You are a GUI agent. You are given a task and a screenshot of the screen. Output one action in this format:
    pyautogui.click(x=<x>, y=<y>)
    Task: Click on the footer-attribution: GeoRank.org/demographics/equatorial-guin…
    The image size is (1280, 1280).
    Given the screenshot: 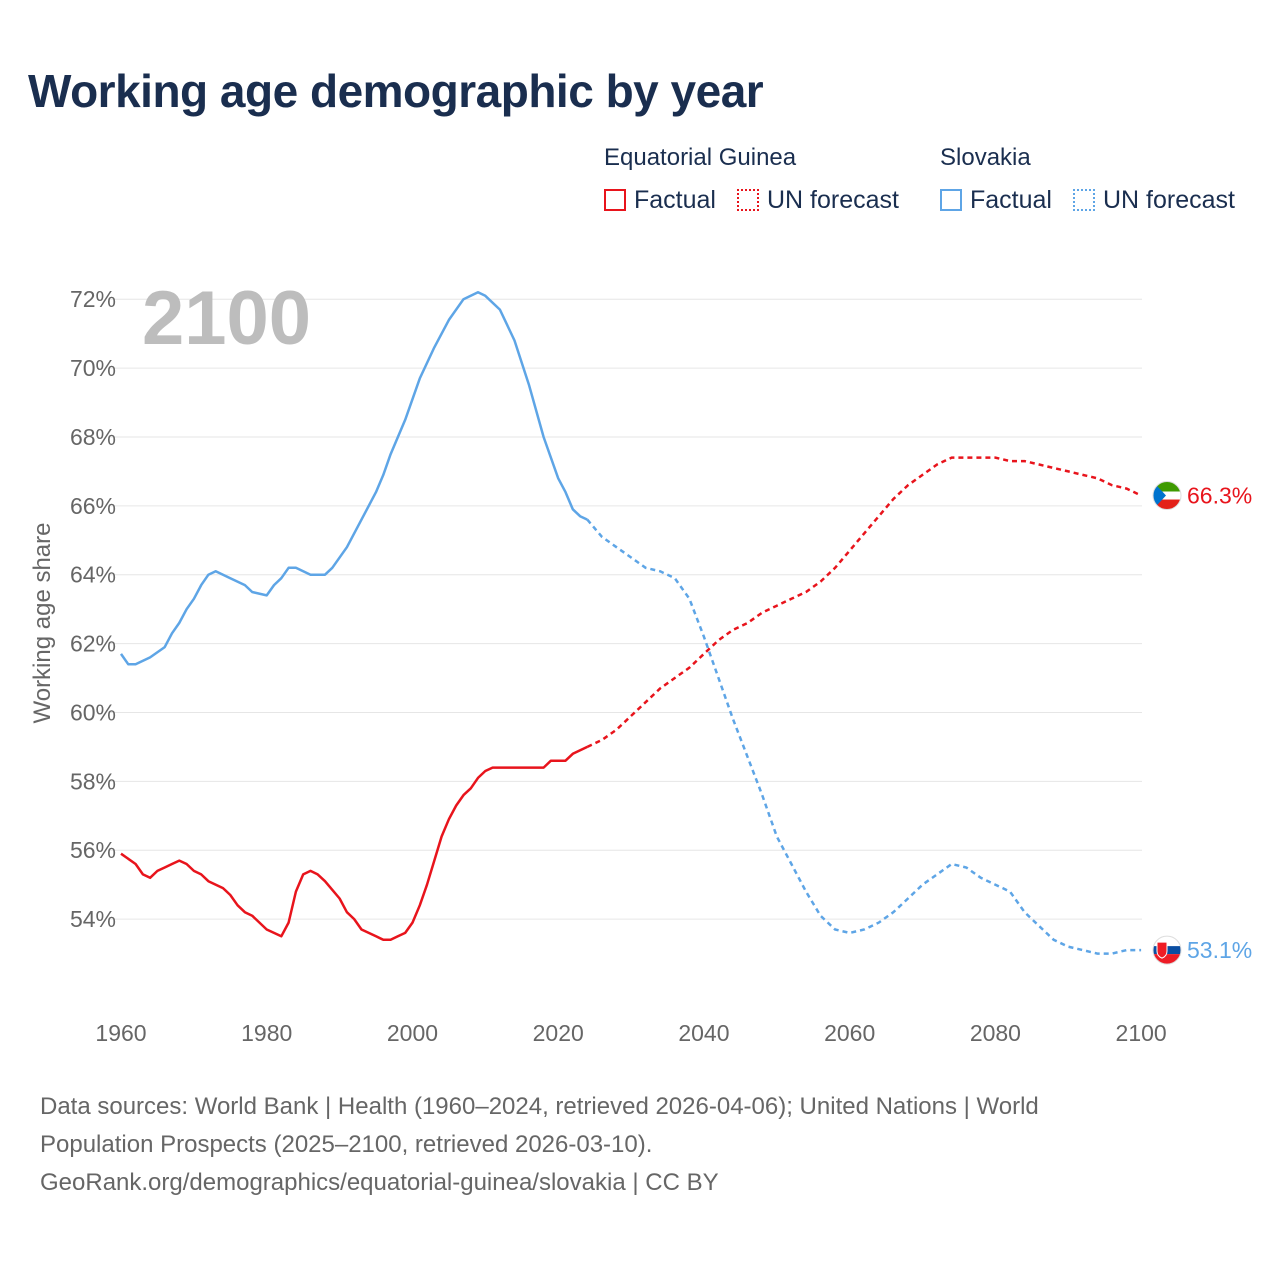 What is the action you would take?
    pyautogui.click(x=379, y=1182)
    